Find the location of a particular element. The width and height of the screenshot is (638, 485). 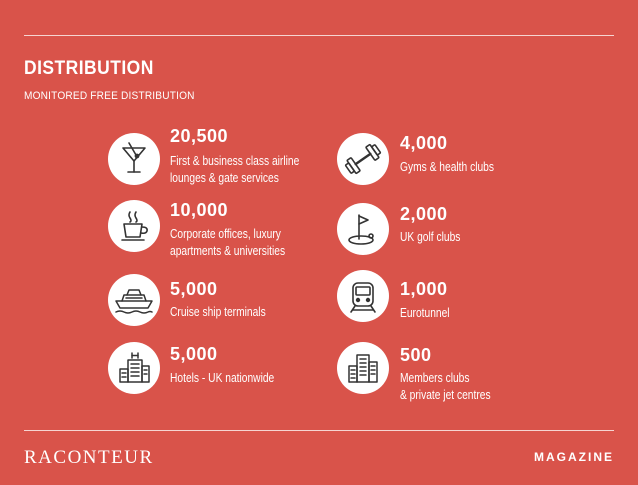

page-subtitle: MONITORED FREE DISTRIBUTION is located at coordinates (109, 96).